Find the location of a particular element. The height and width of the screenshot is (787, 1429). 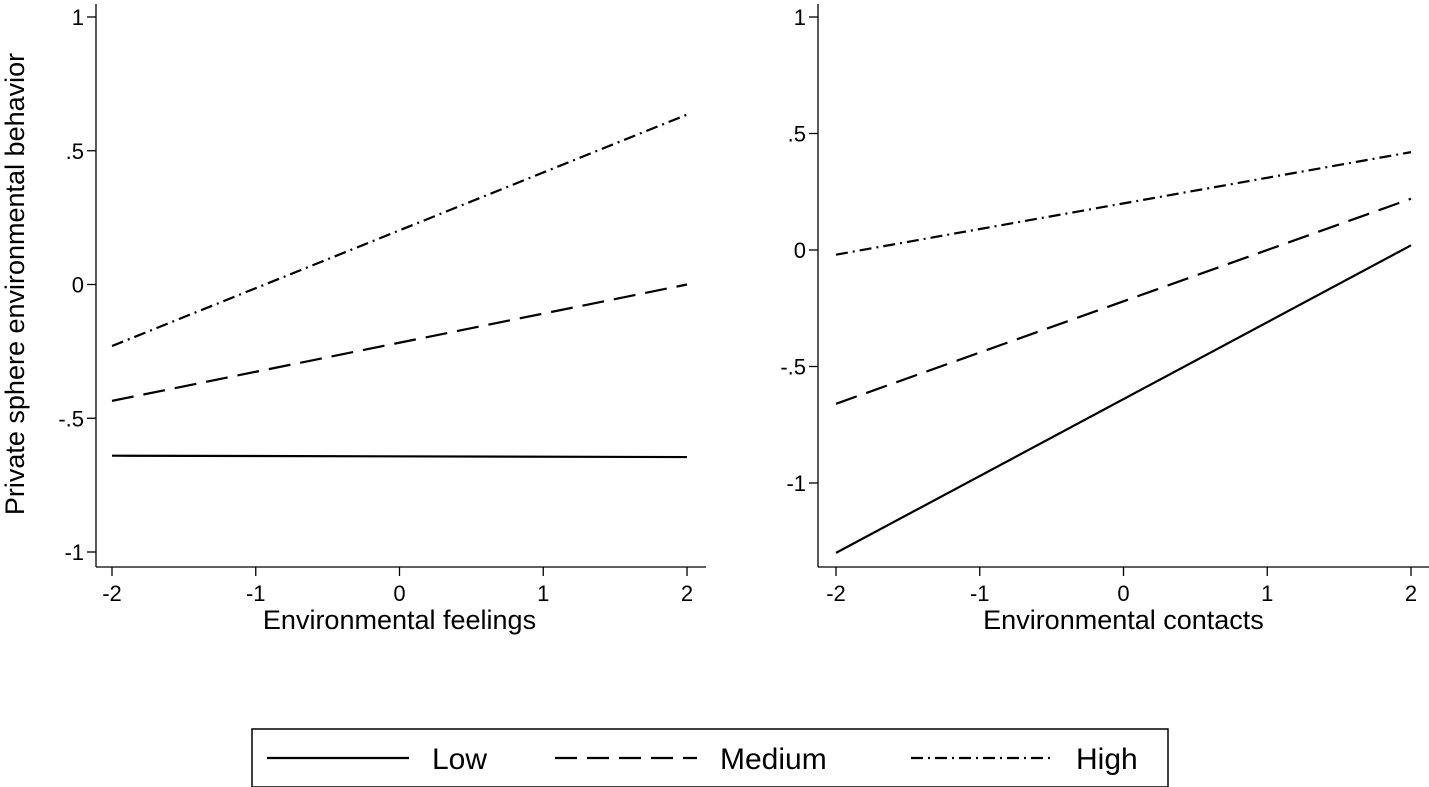

legend: Low Medium High is located at coordinates (710, 757).